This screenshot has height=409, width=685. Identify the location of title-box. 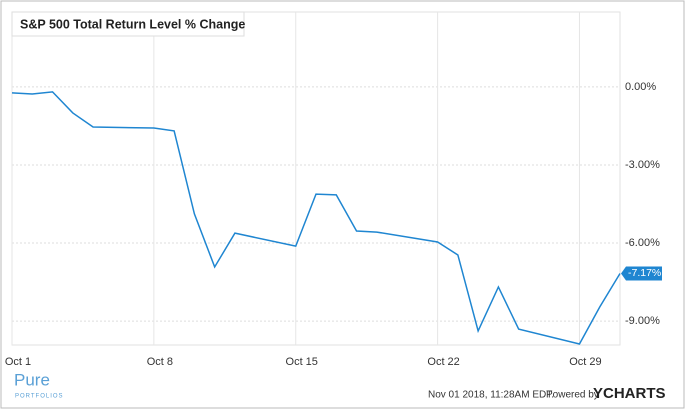
(128, 24).